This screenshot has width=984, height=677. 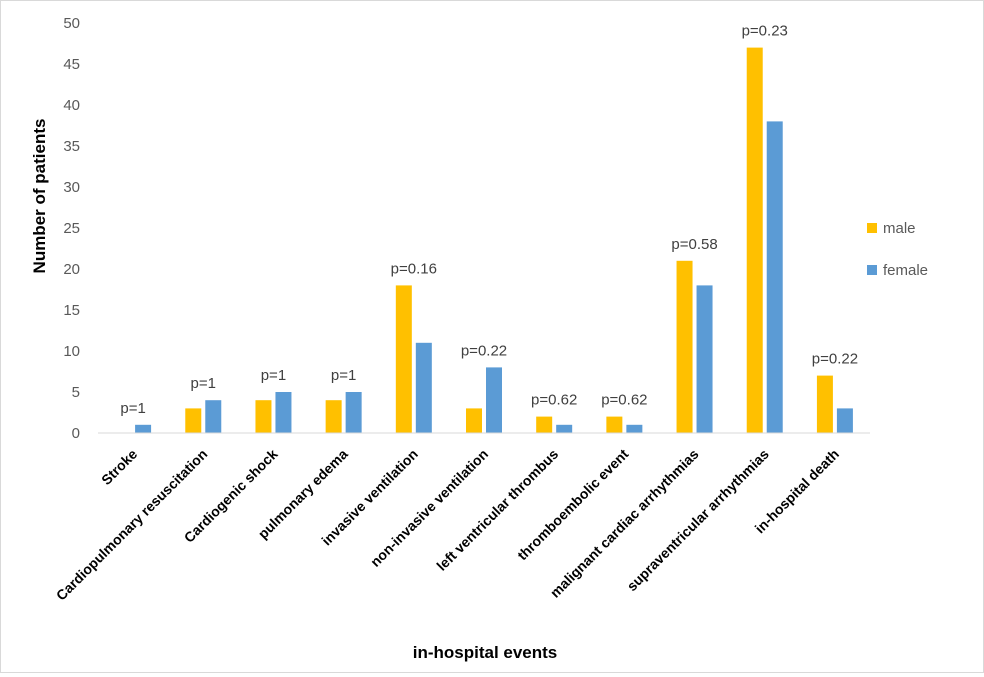 What do you see at coordinates (429, 508) in the screenshot?
I see `x-tick-label: non-invasive ventilation` at bounding box center [429, 508].